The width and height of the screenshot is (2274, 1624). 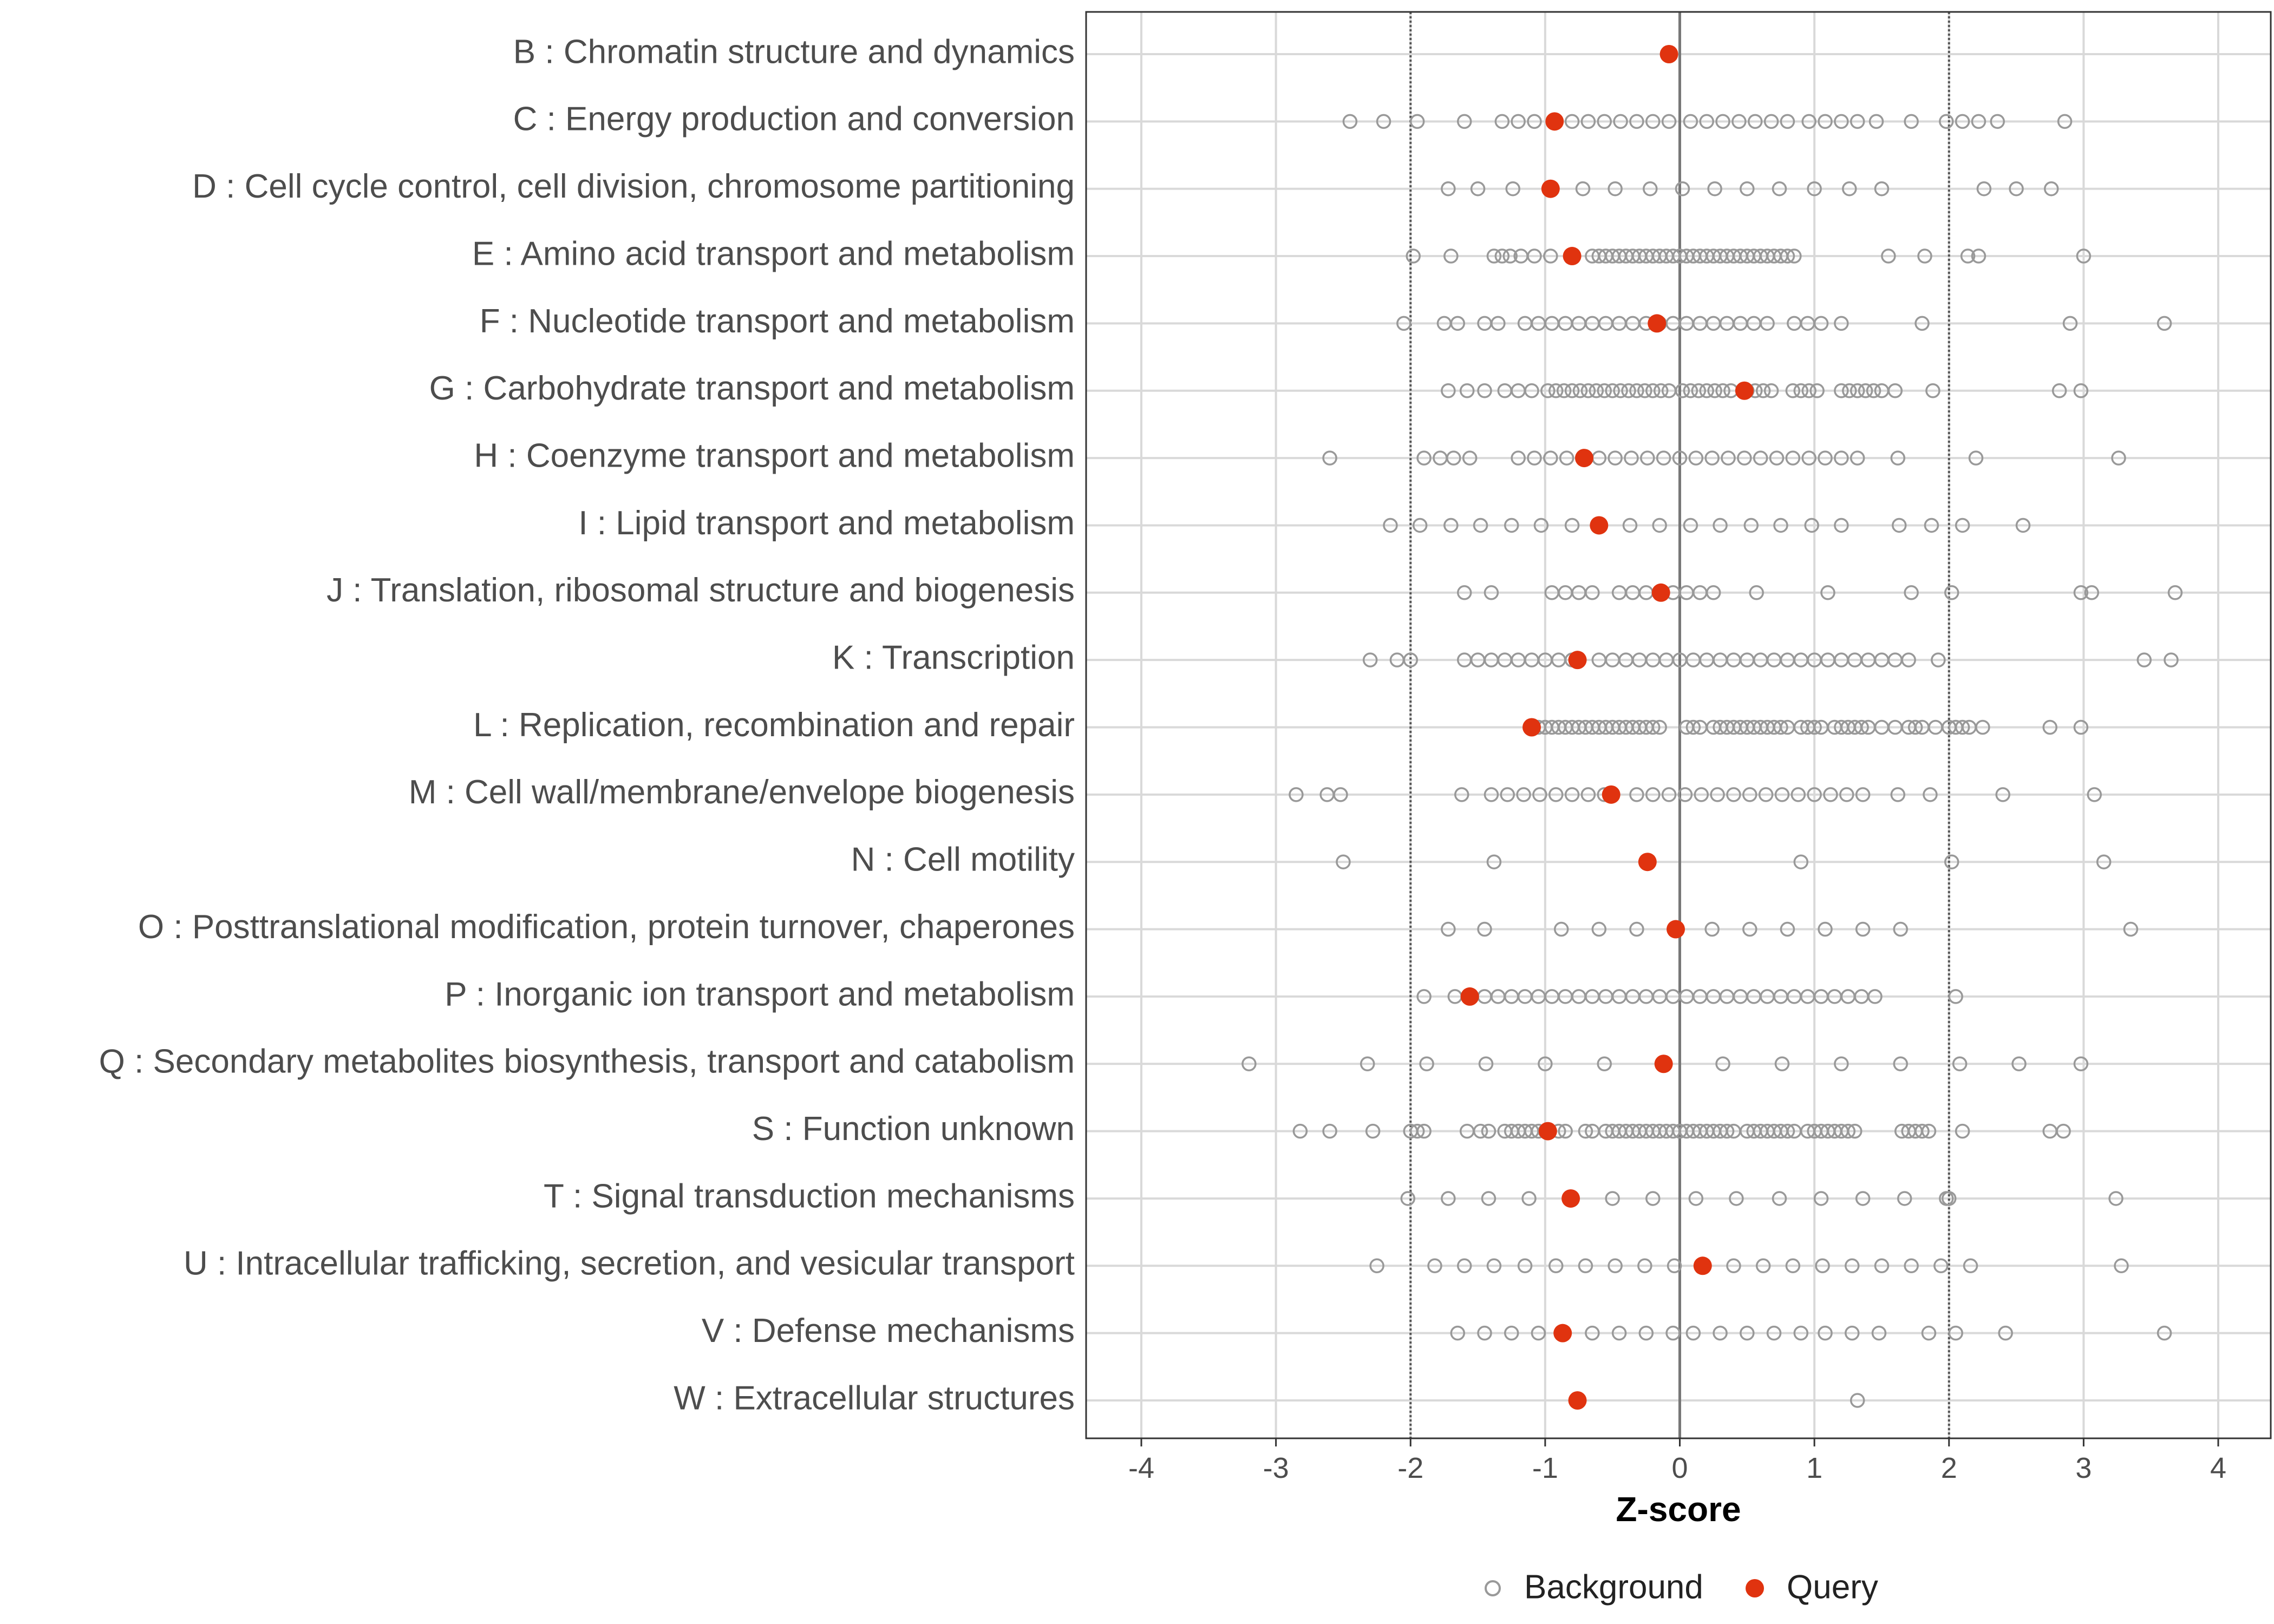 I want to click on category-label: E : Amino acid transport and metabolism, so click(x=774, y=253).